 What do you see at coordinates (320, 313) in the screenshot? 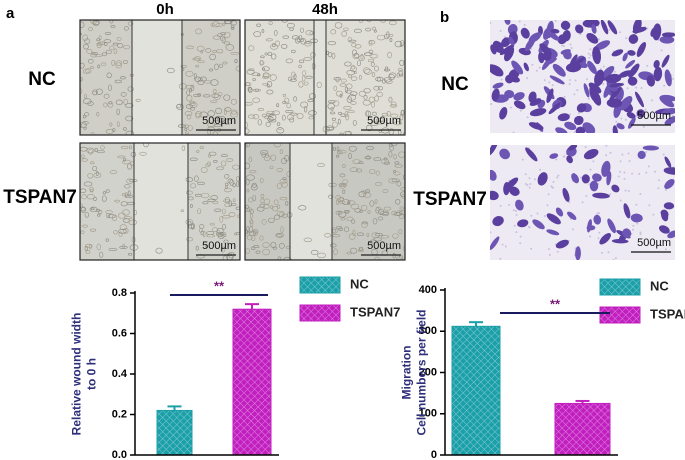
I see `legend-swatch` at bounding box center [320, 313].